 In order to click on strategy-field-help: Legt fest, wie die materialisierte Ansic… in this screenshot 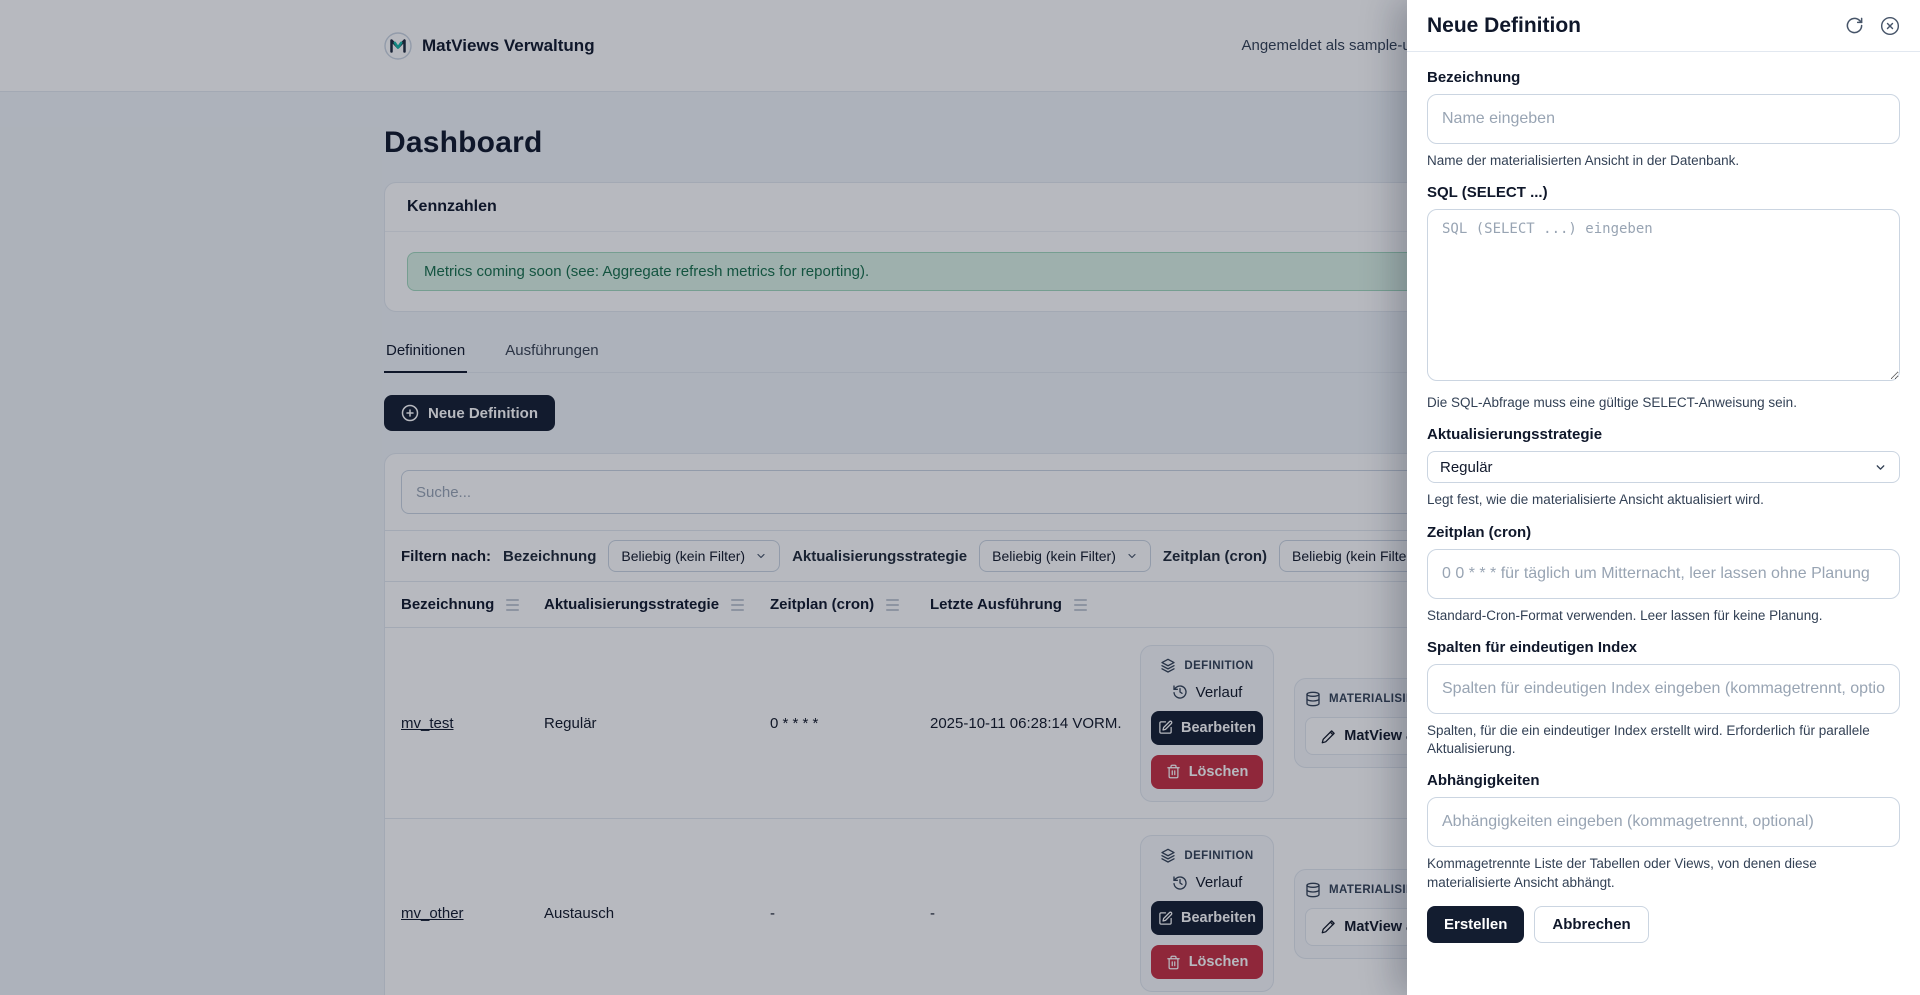, I will do `click(1595, 500)`.